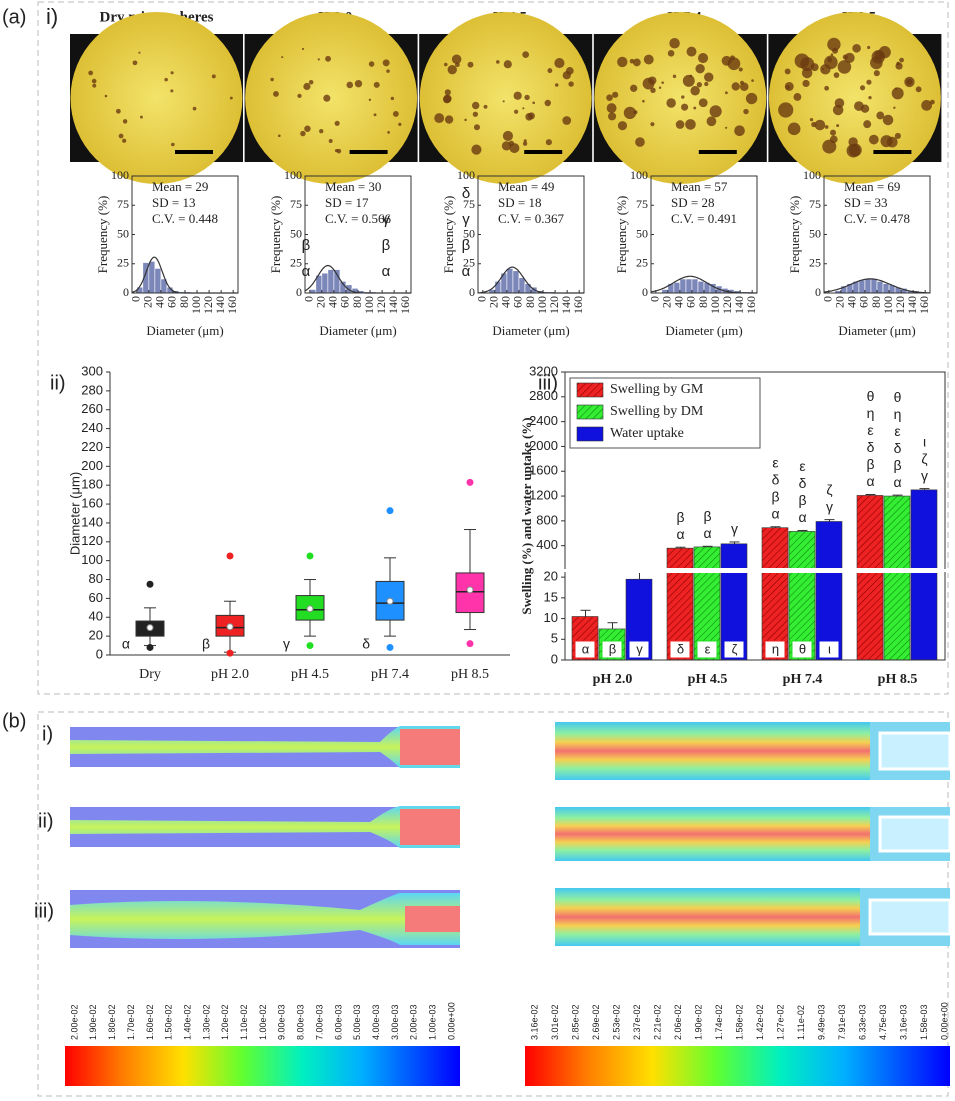 The width and height of the screenshot is (955, 1101). I want to click on x-tick-label: pH 7.4, so click(803, 679).